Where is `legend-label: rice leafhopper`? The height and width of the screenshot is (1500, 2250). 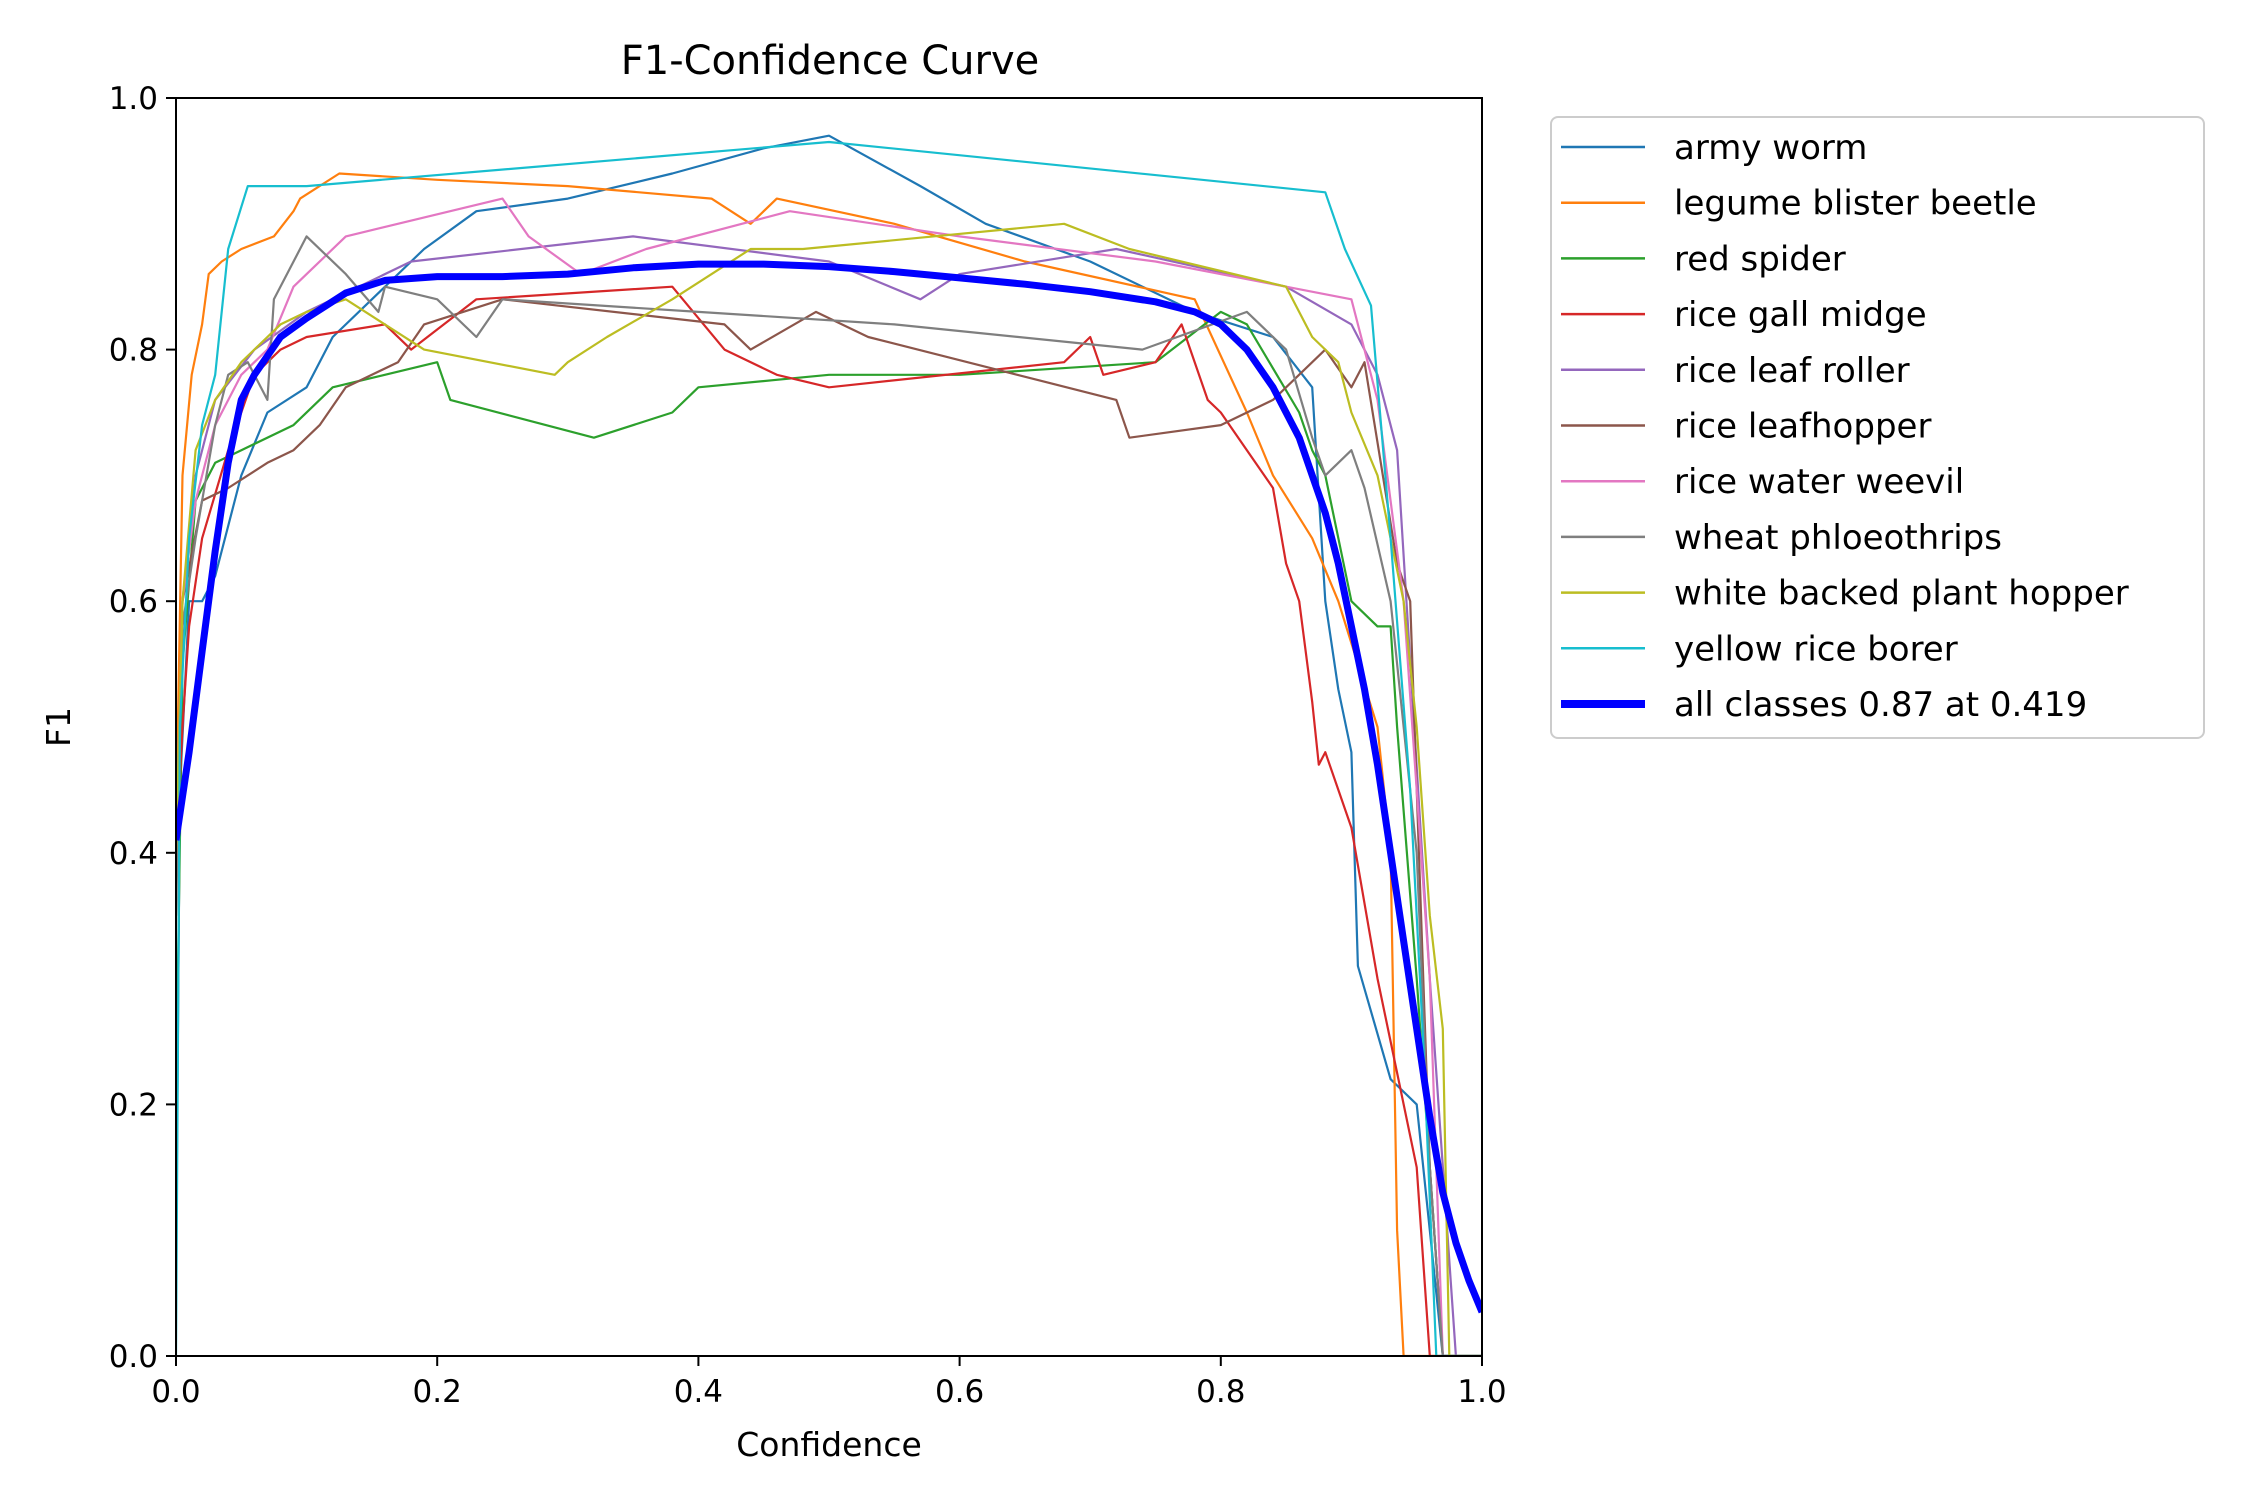 legend-label: rice leafhopper is located at coordinates (1802, 427).